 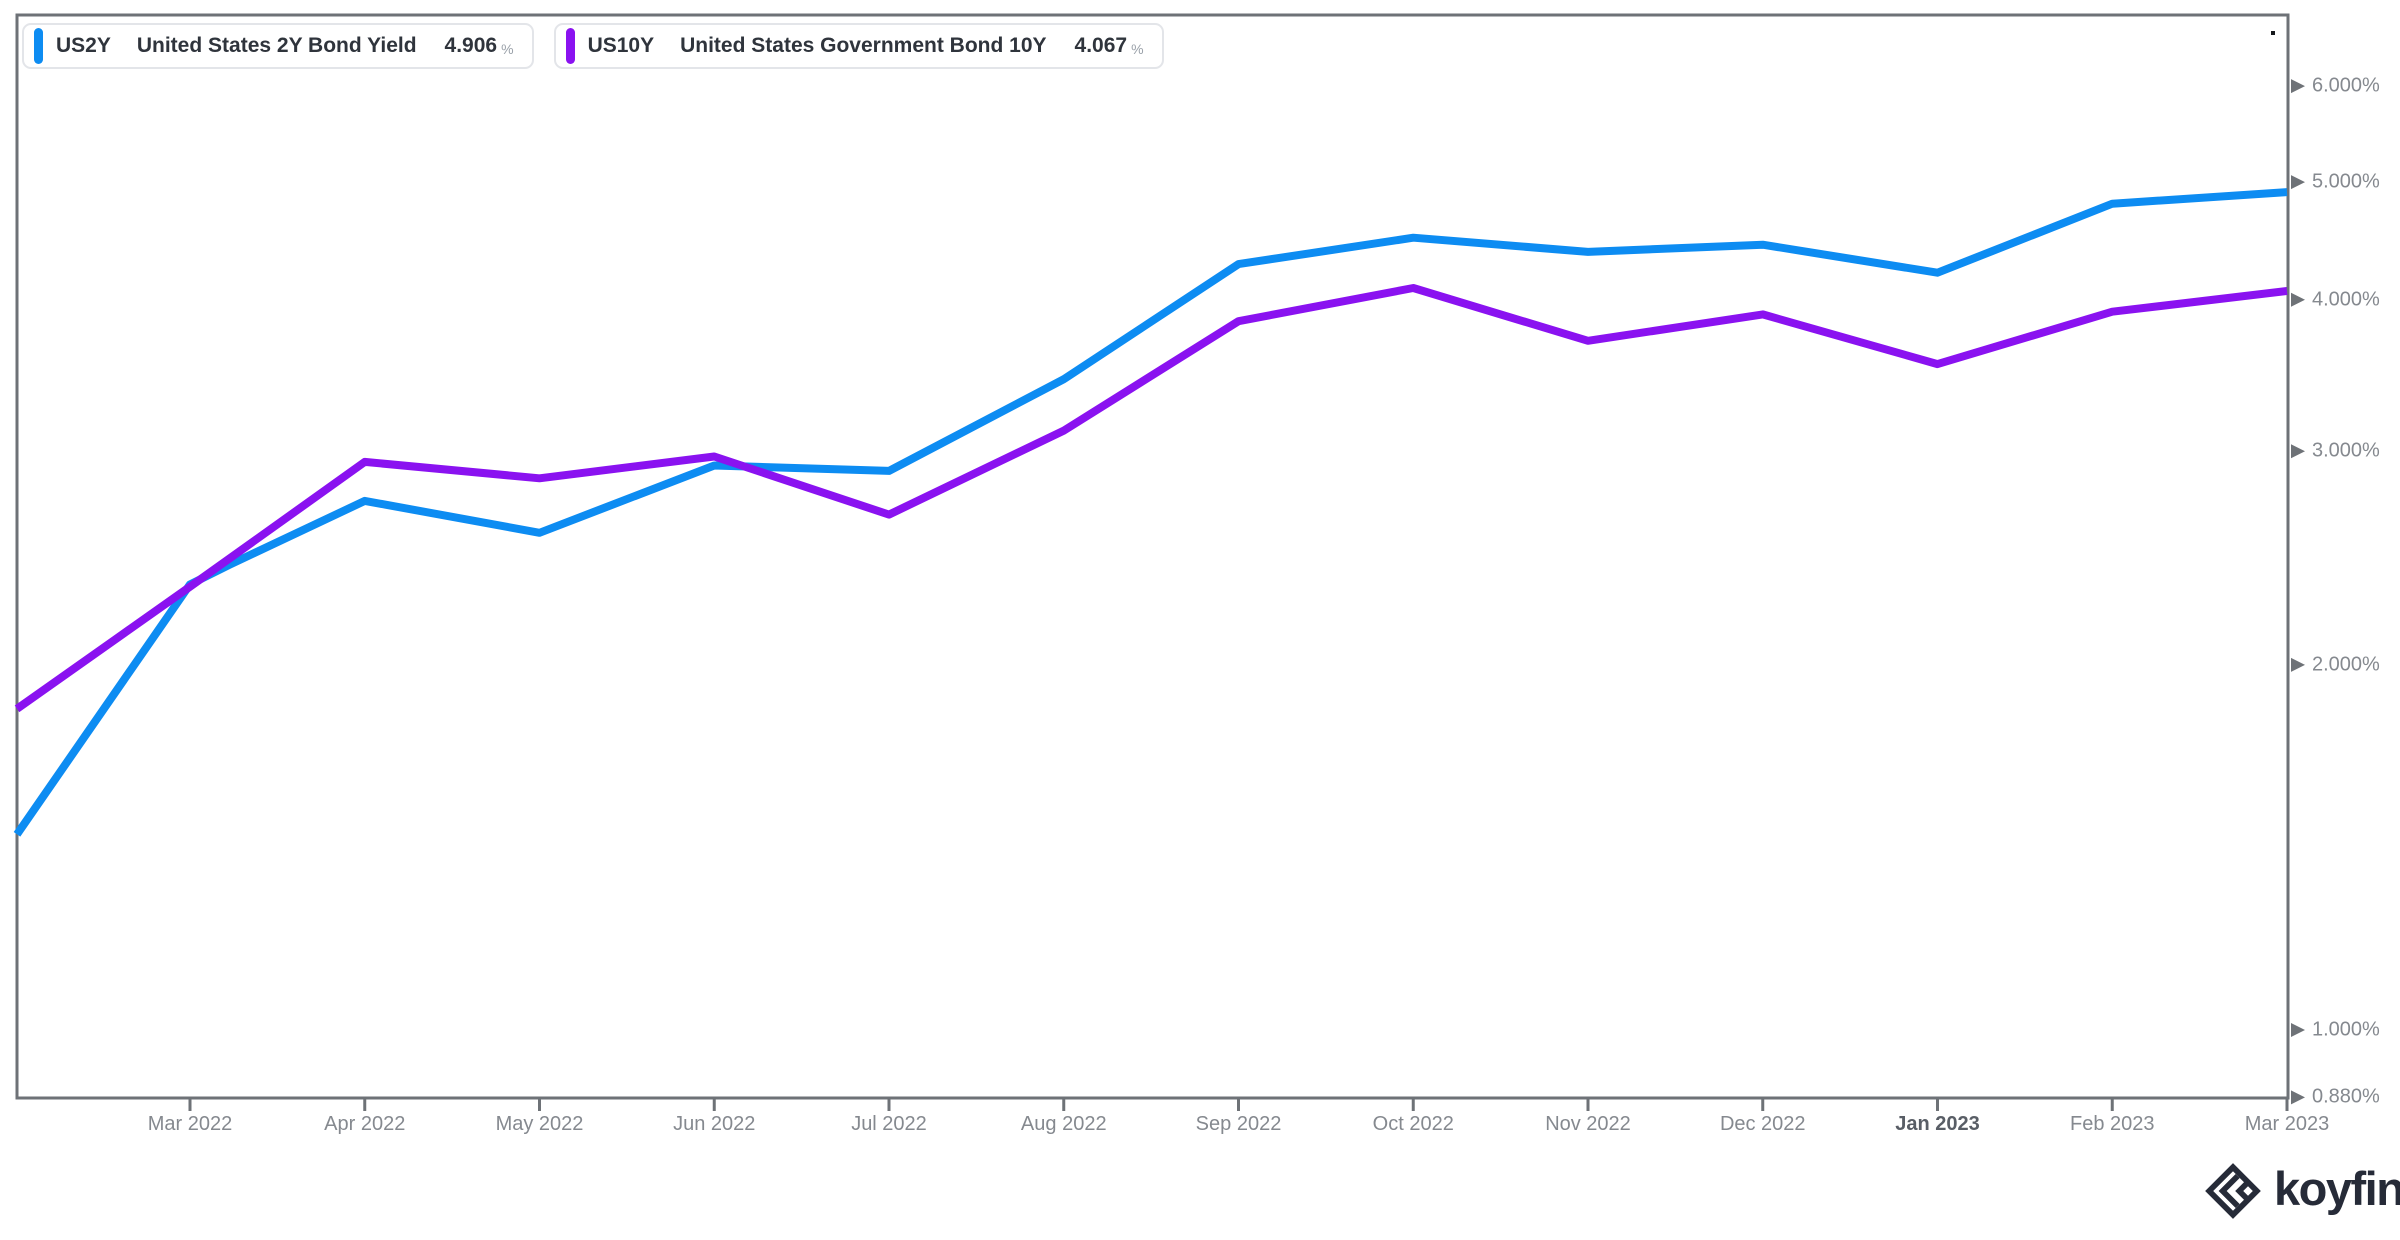 What do you see at coordinates (471, 45) in the screenshot?
I see `legend-last-value: 4.906` at bounding box center [471, 45].